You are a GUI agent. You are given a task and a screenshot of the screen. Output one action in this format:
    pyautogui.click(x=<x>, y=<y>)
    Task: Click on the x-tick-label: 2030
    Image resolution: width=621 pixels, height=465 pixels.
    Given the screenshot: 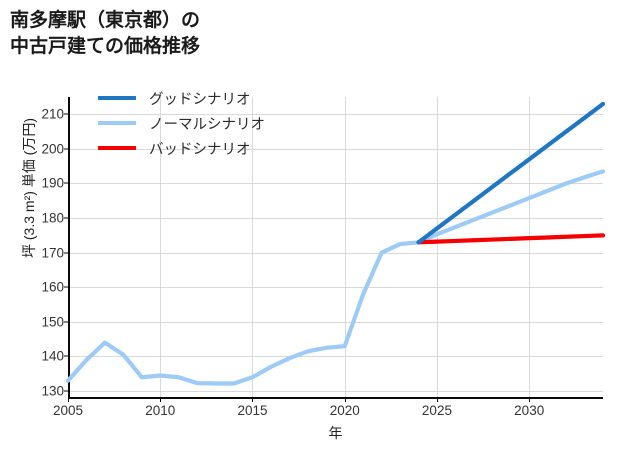 What is the action you would take?
    pyautogui.click(x=529, y=410)
    